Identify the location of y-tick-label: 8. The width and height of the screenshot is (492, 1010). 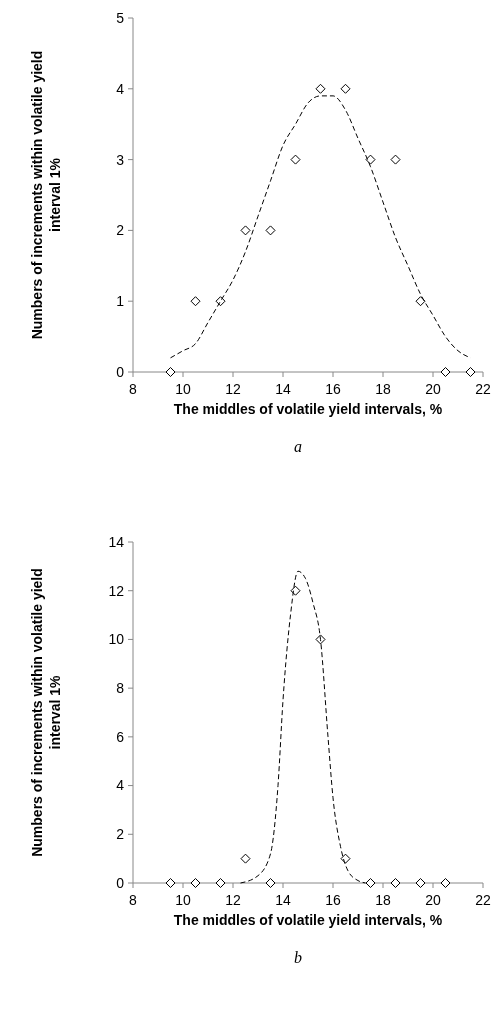
(120, 688).